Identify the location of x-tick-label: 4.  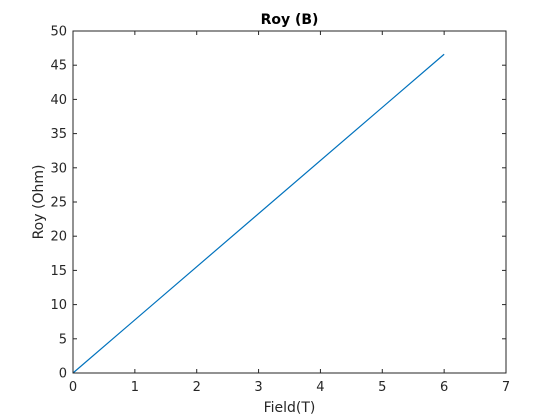
(320, 387).